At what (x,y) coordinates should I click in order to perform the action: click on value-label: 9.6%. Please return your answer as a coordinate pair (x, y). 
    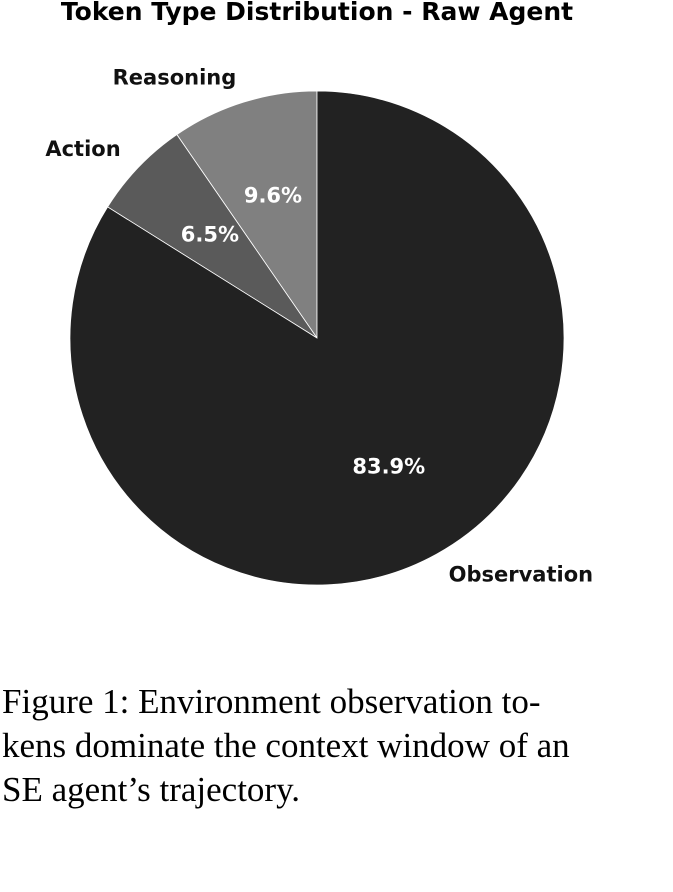
    Looking at the image, I should click on (273, 195).